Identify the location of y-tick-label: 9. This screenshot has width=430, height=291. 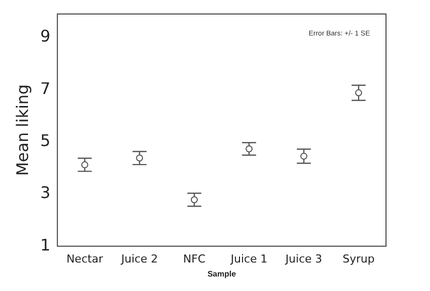
(45, 36).